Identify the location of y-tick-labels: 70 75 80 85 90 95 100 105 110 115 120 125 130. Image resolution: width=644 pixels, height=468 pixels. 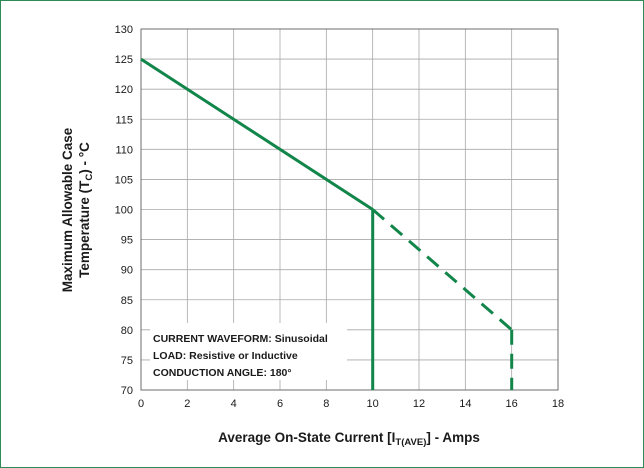
(124, 210).